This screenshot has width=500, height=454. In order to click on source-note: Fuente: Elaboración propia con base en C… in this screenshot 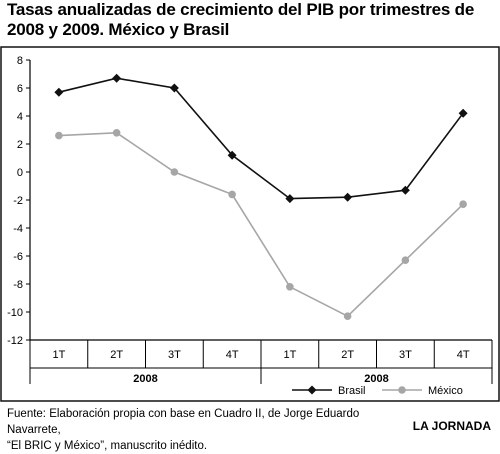, I will do `click(207, 430)`.